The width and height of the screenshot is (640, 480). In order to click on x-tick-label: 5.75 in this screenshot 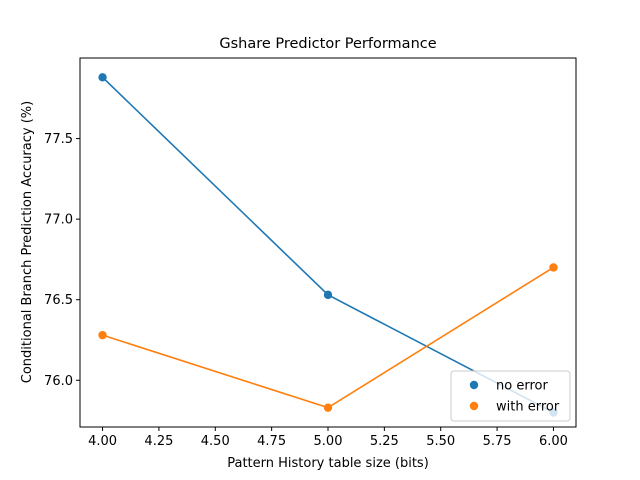, I will do `click(497, 441)`.